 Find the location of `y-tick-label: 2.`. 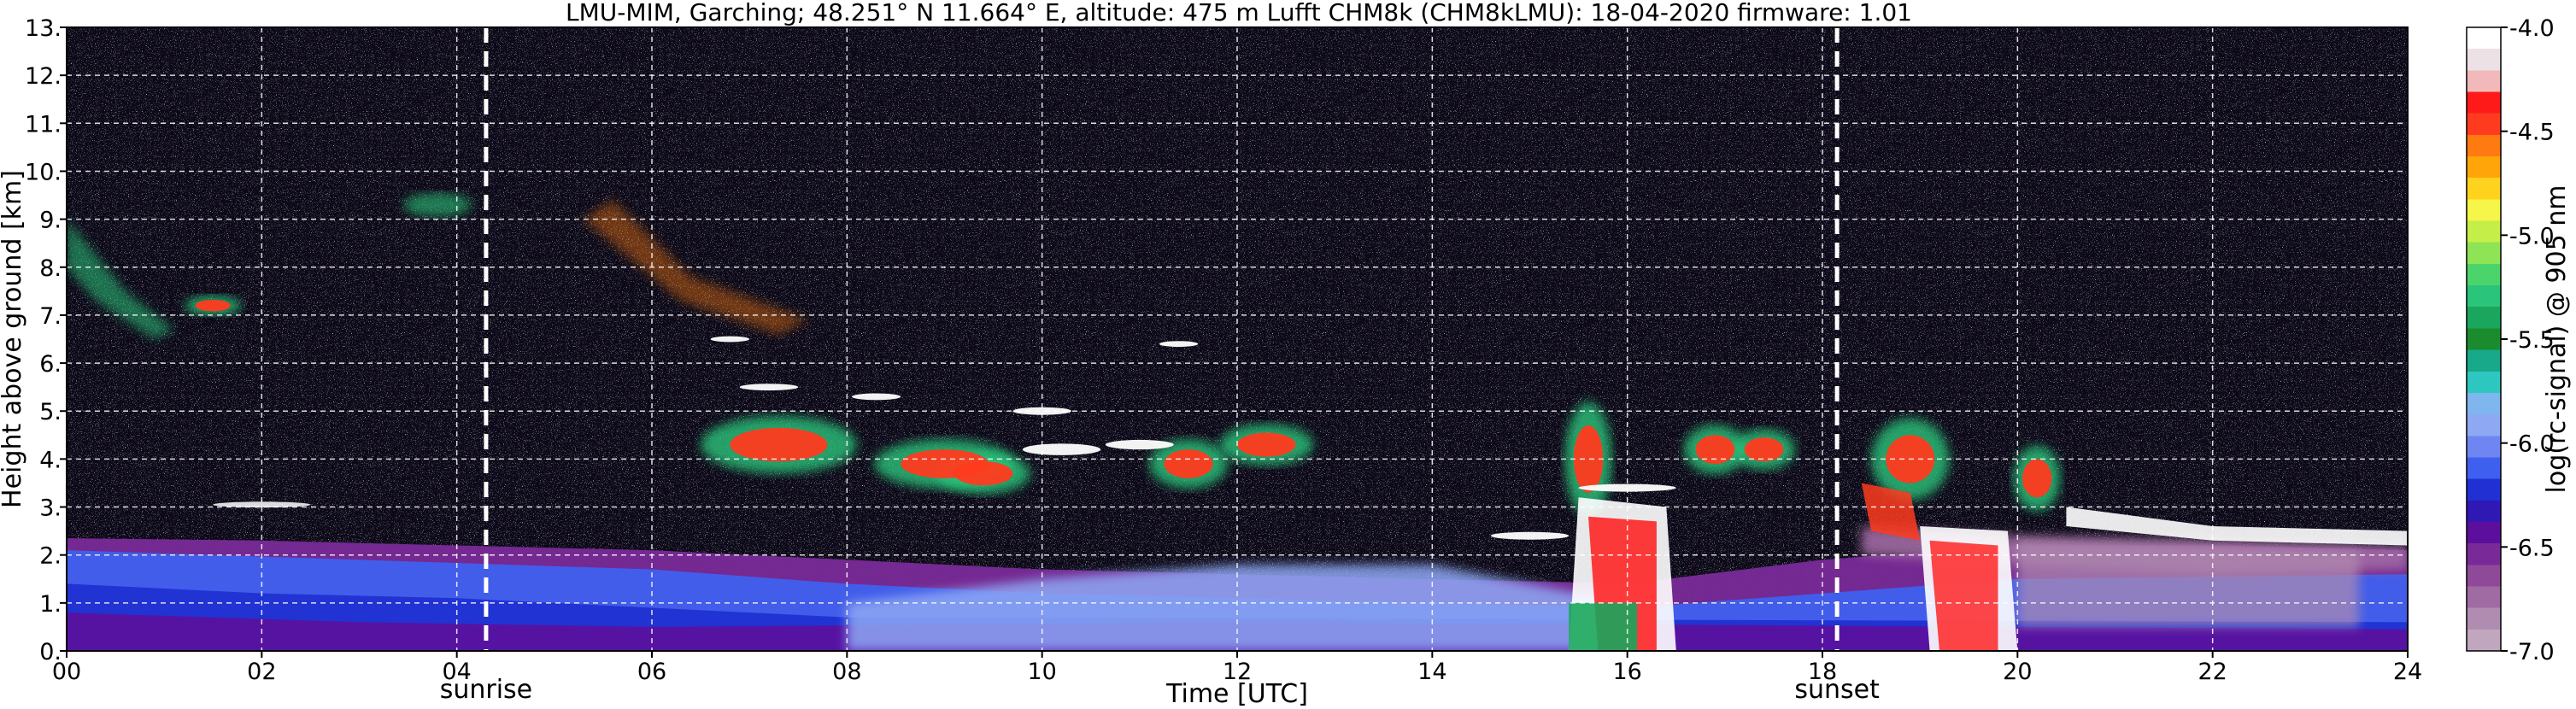

y-tick-label: 2. is located at coordinates (50, 556).